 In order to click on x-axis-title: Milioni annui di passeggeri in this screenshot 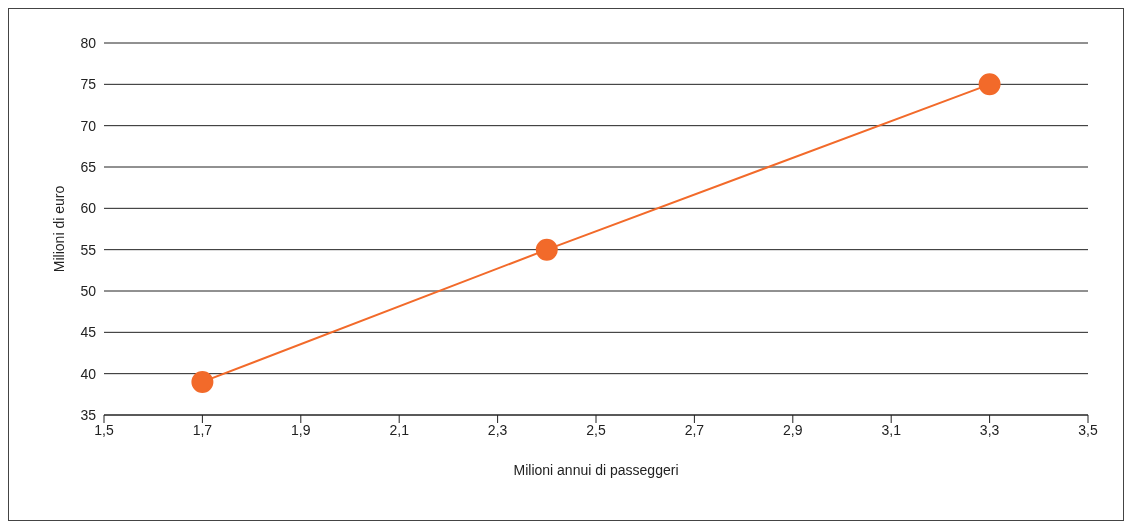, I will do `click(596, 470)`.